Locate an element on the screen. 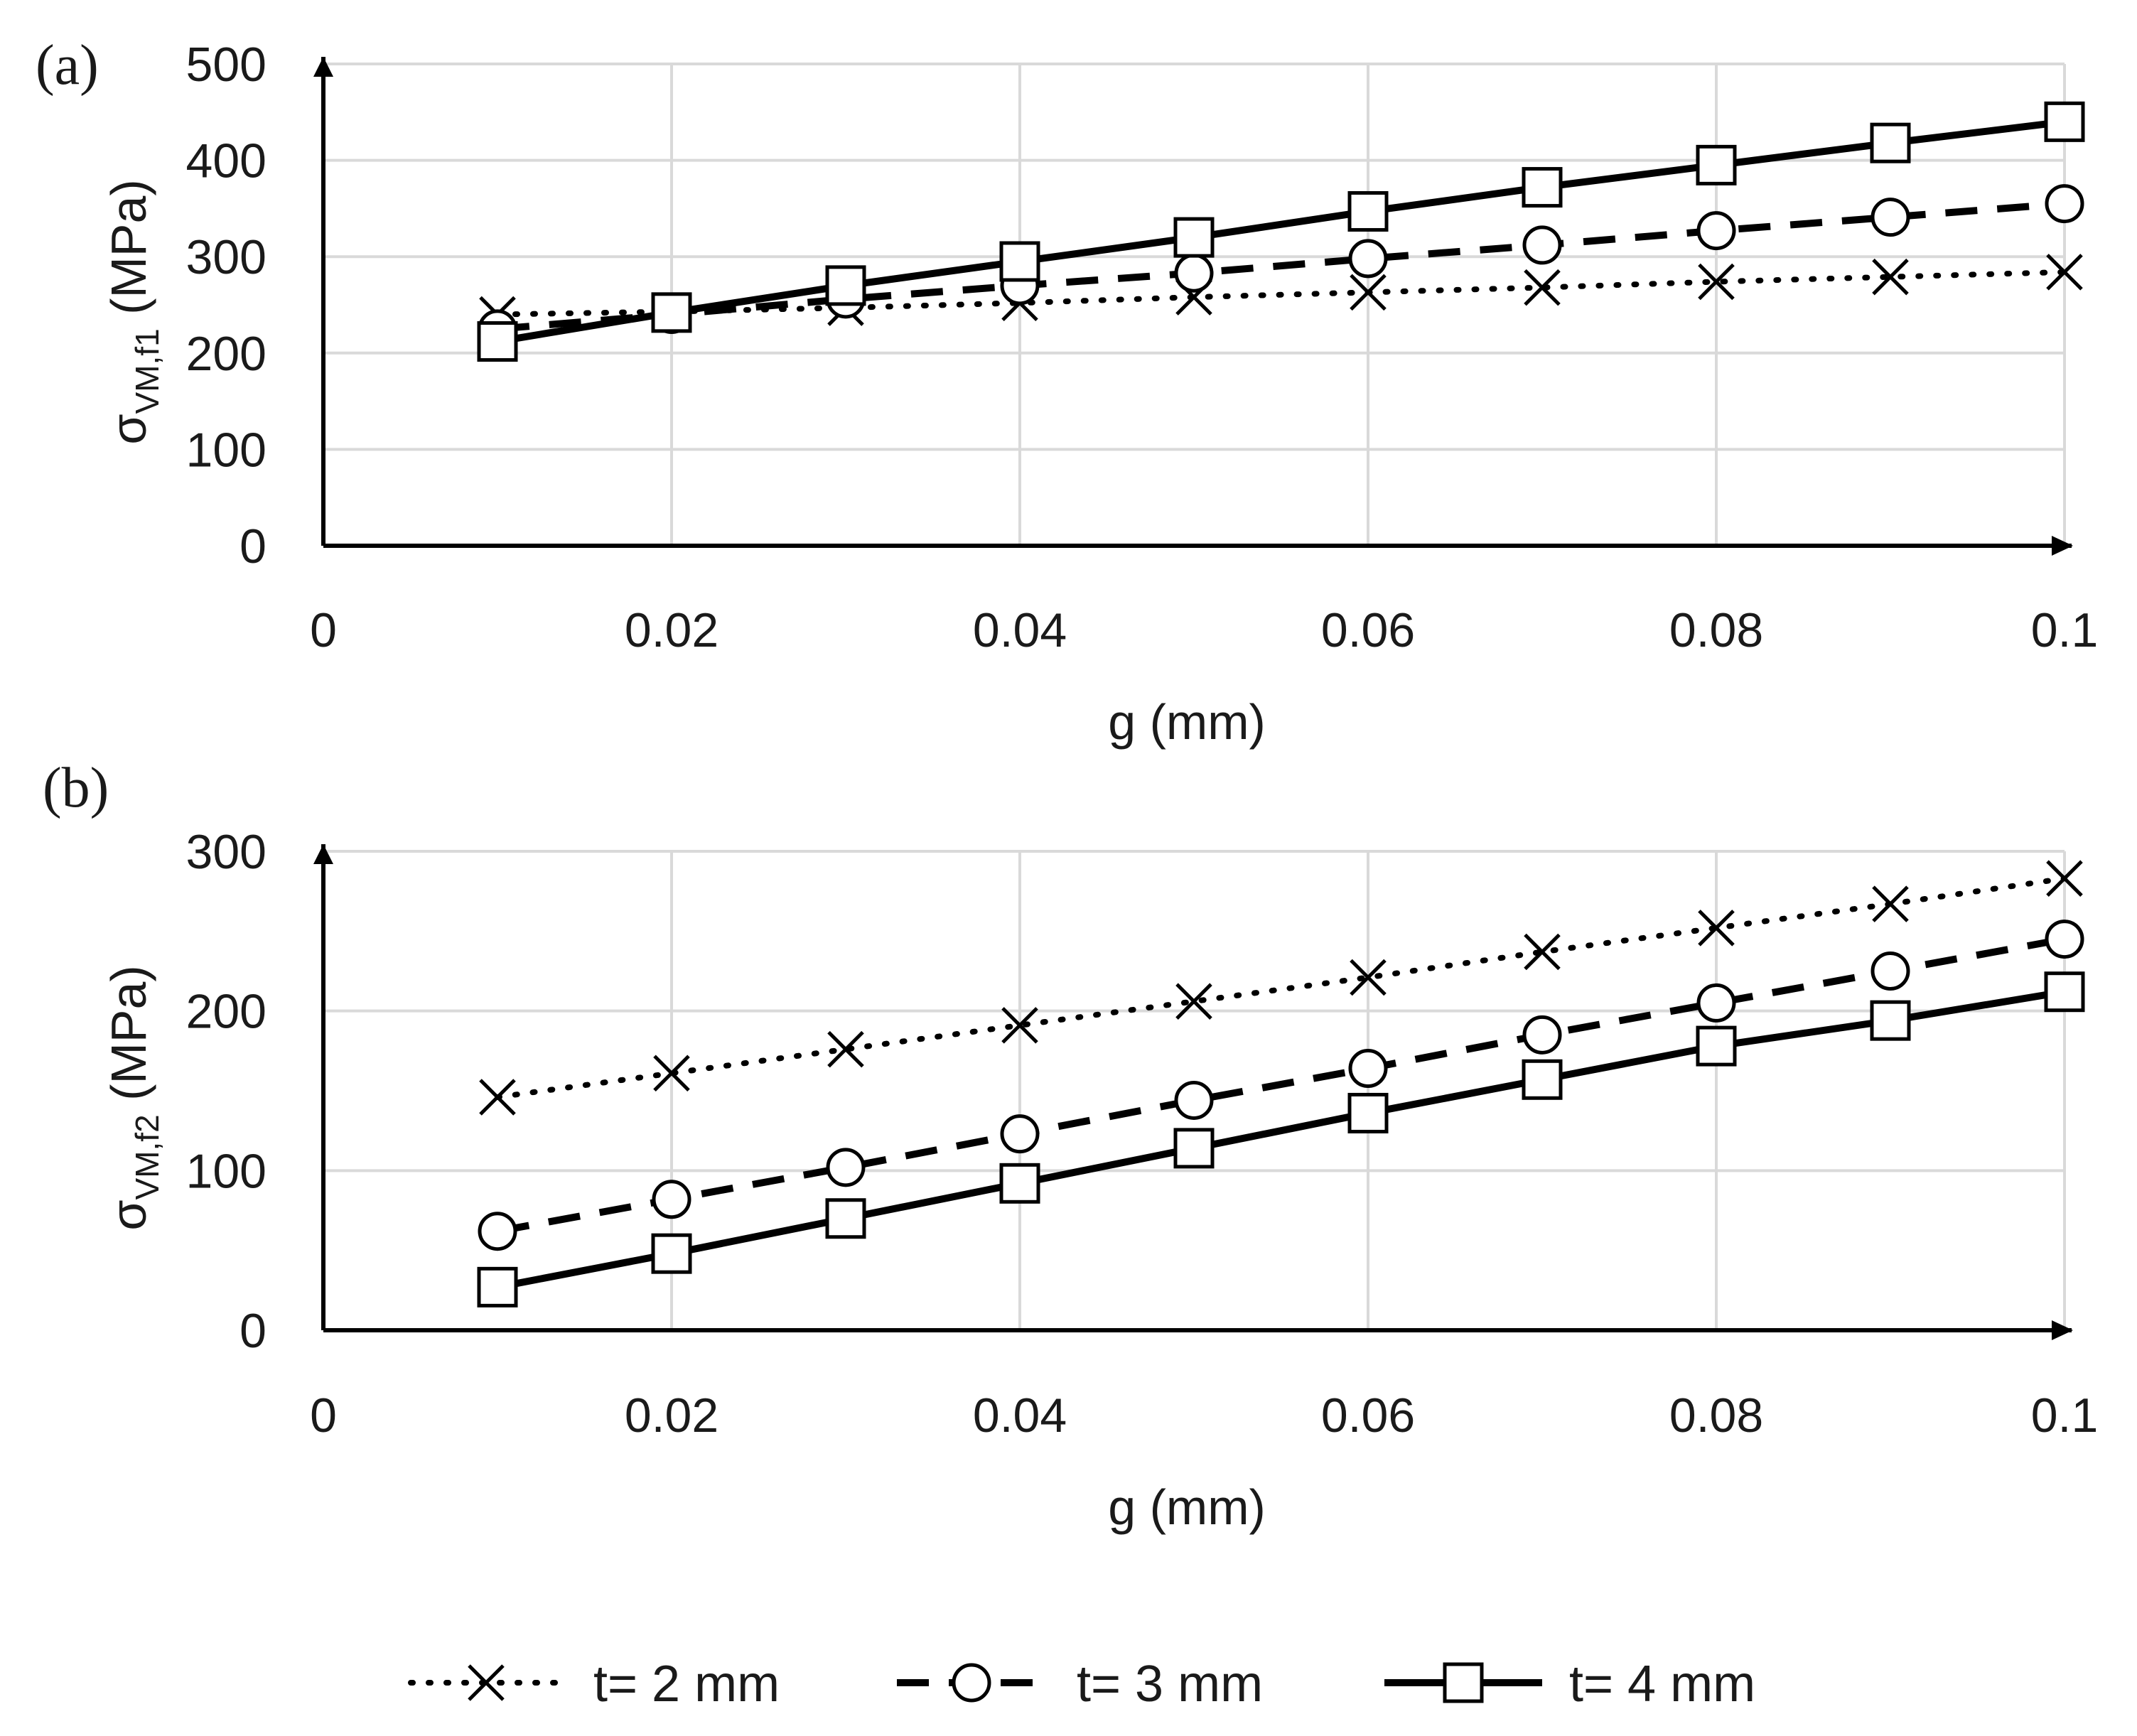  legend: t= 2 mm t= 3 mm t= 4 mm is located at coordinates (1081, 1685).